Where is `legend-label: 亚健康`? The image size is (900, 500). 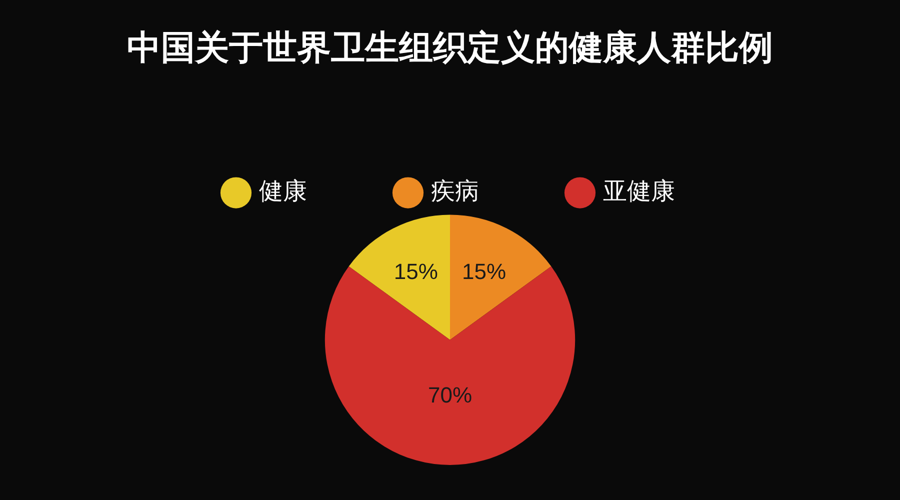 legend-label: 亚健康 is located at coordinates (639, 191).